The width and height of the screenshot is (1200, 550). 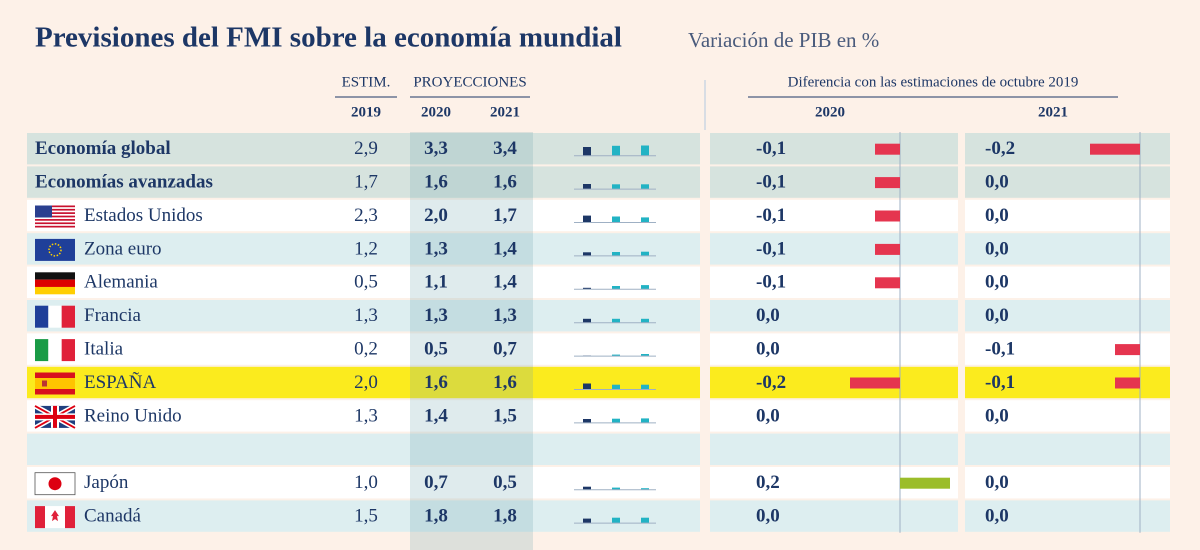 What do you see at coordinates (436, 112) in the screenshot?
I see `year-header: 2020` at bounding box center [436, 112].